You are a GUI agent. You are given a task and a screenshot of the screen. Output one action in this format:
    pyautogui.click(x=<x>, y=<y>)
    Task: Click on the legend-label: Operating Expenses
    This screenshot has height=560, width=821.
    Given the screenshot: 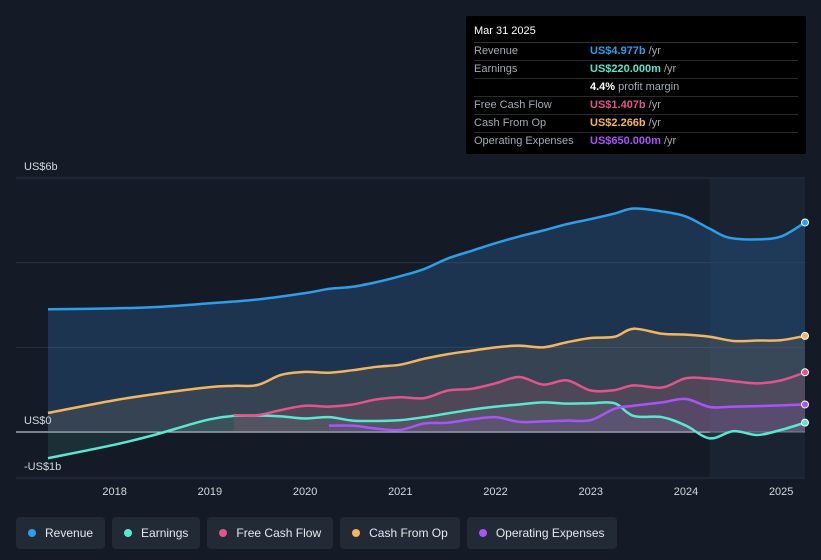 What is the action you would take?
    pyautogui.click(x=550, y=533)
    